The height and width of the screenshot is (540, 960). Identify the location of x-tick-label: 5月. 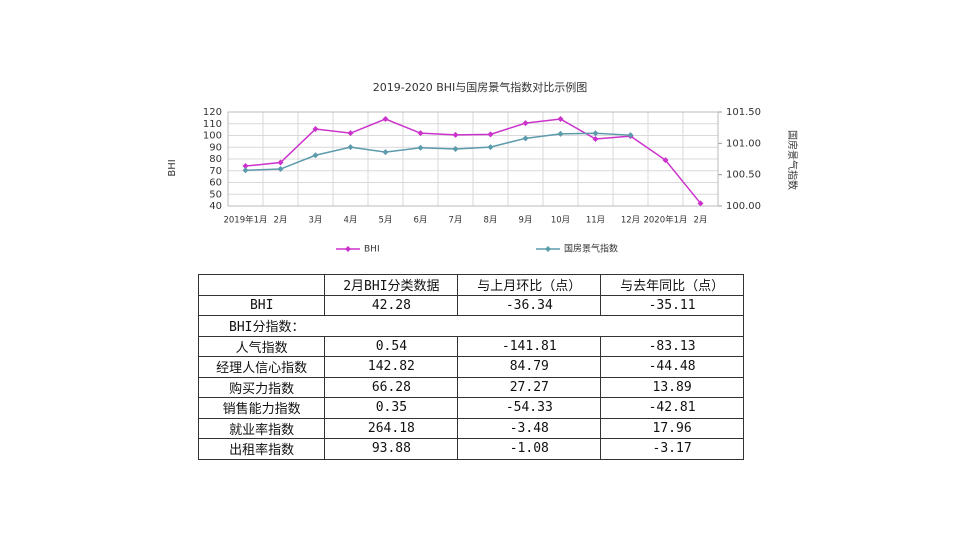
(386, 221).